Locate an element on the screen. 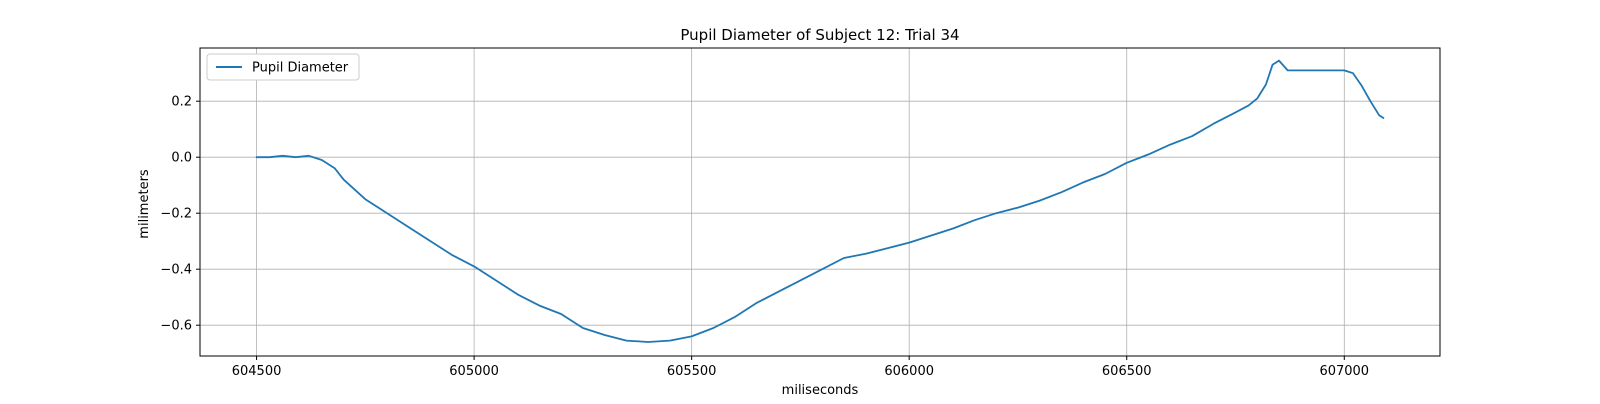 The image size is (1600, 404). x-tick-label: 606500 is located at coordinates (1127, 371).